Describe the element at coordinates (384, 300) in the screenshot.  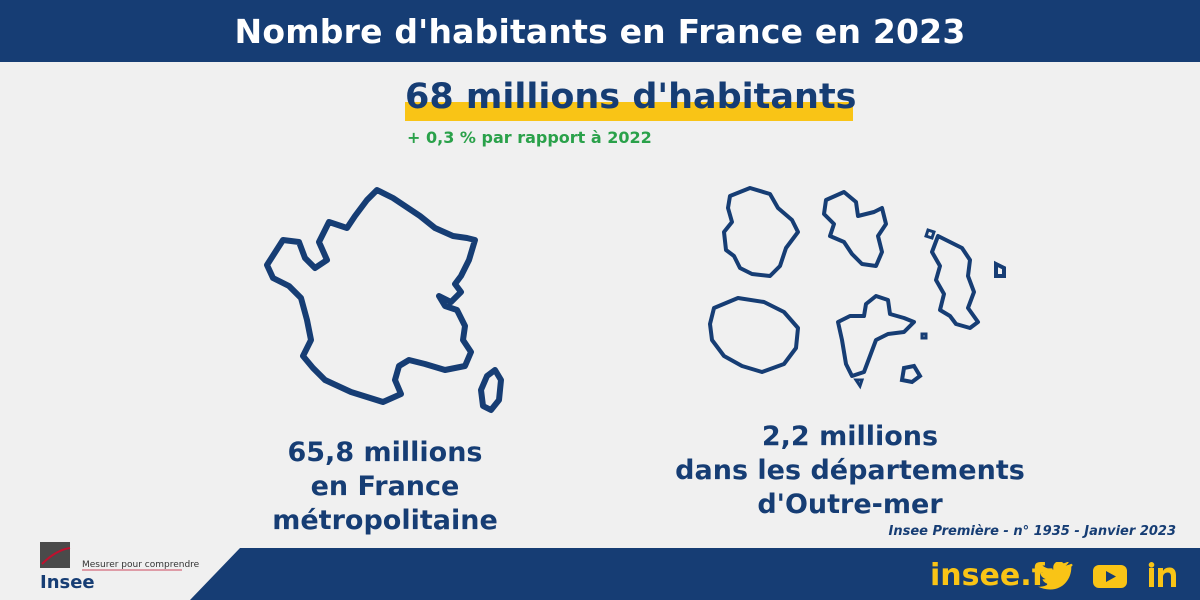
I see `france-map-icon` at that location.